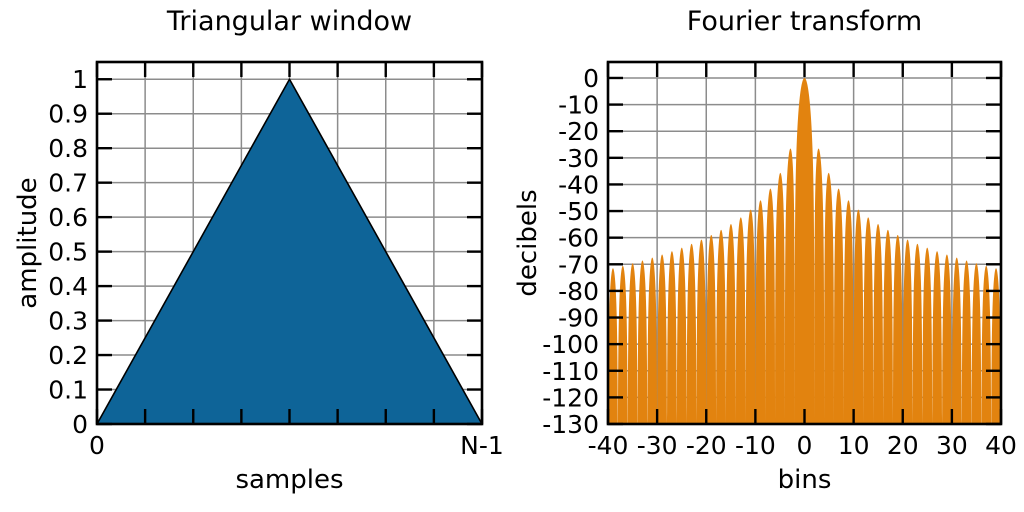 This screenshot has width=1024, height=512. Describe the element at coordinates (528, 243) in the screenshot. I see `y-axis-label-decibels: decibels` at that location.